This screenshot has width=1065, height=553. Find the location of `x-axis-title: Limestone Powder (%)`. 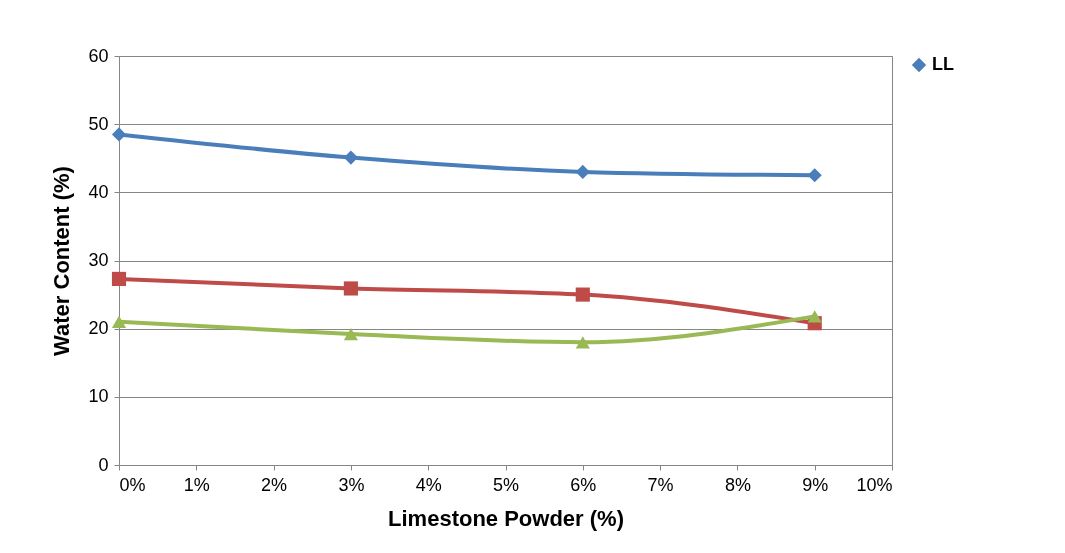

x-axis-title: Limestone Powder (%) is located at coordinates (506, 518).